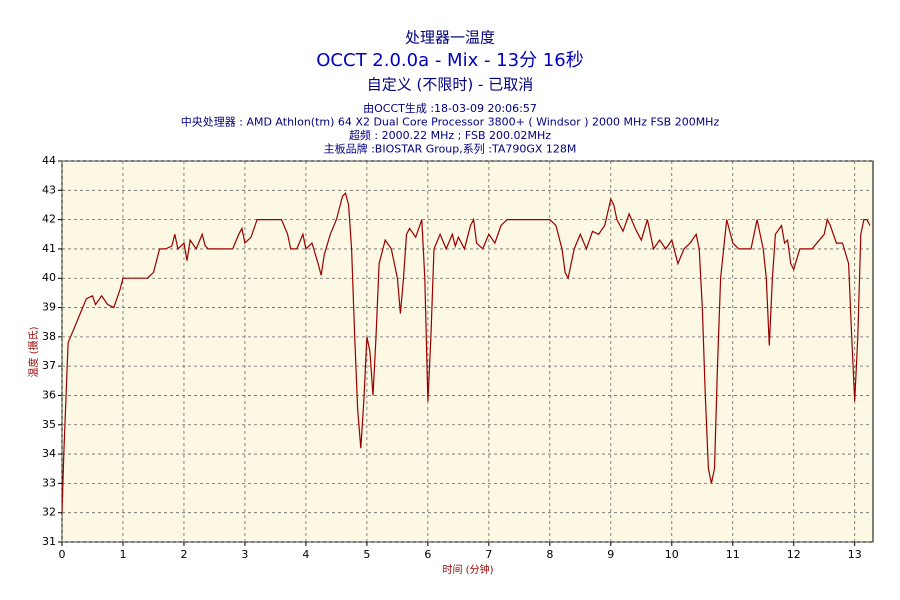 The image size is (900, 600). I want to click on y-tick-label: 41, so click(49, 248).